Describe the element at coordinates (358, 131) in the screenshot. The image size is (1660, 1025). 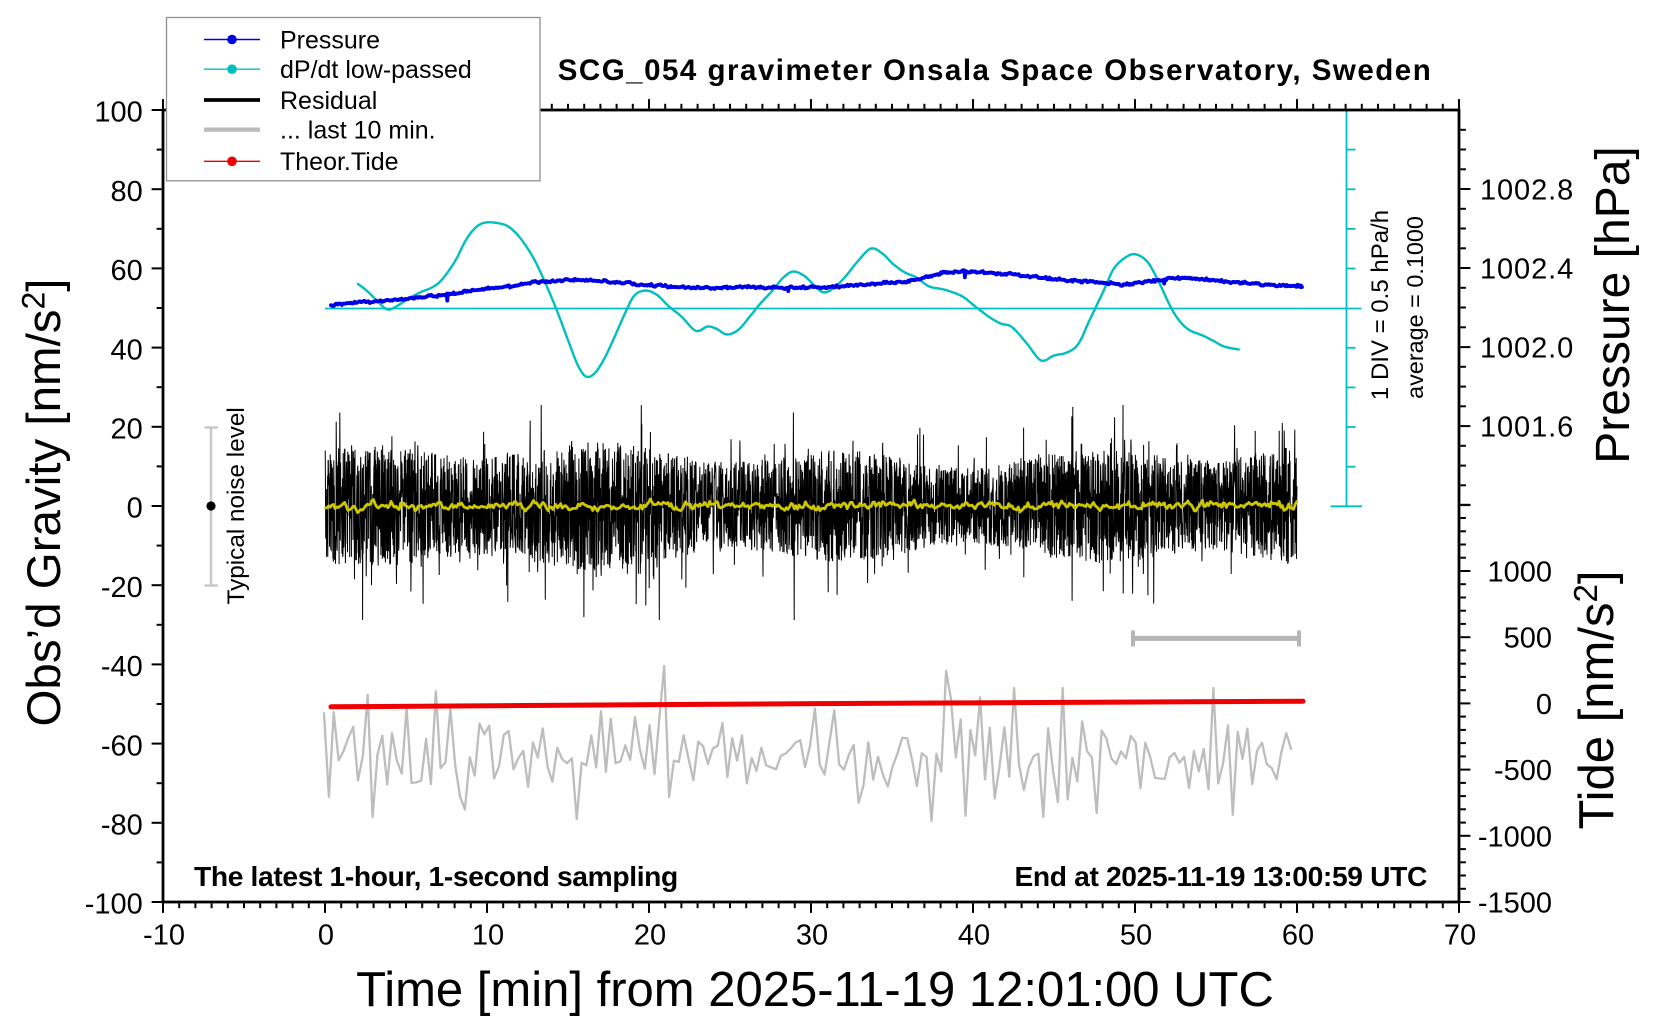
I see `svg-text: ... last 10 min.` at that location.